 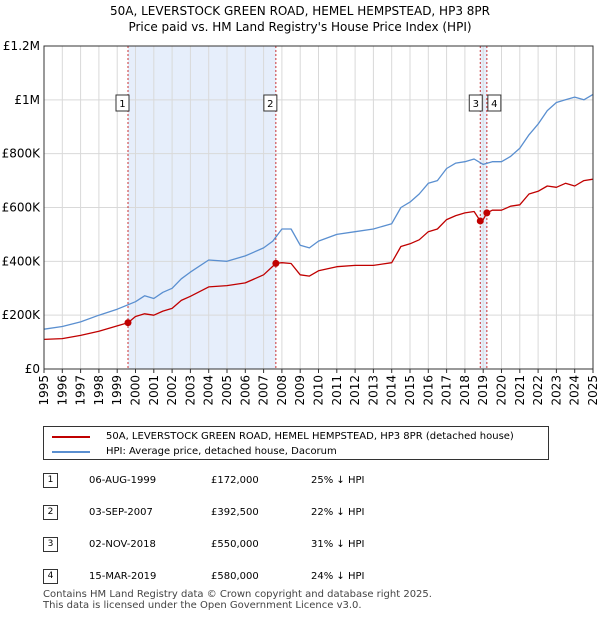 I want to click on x-tick-label: 2015, so click(x=410, y=390).